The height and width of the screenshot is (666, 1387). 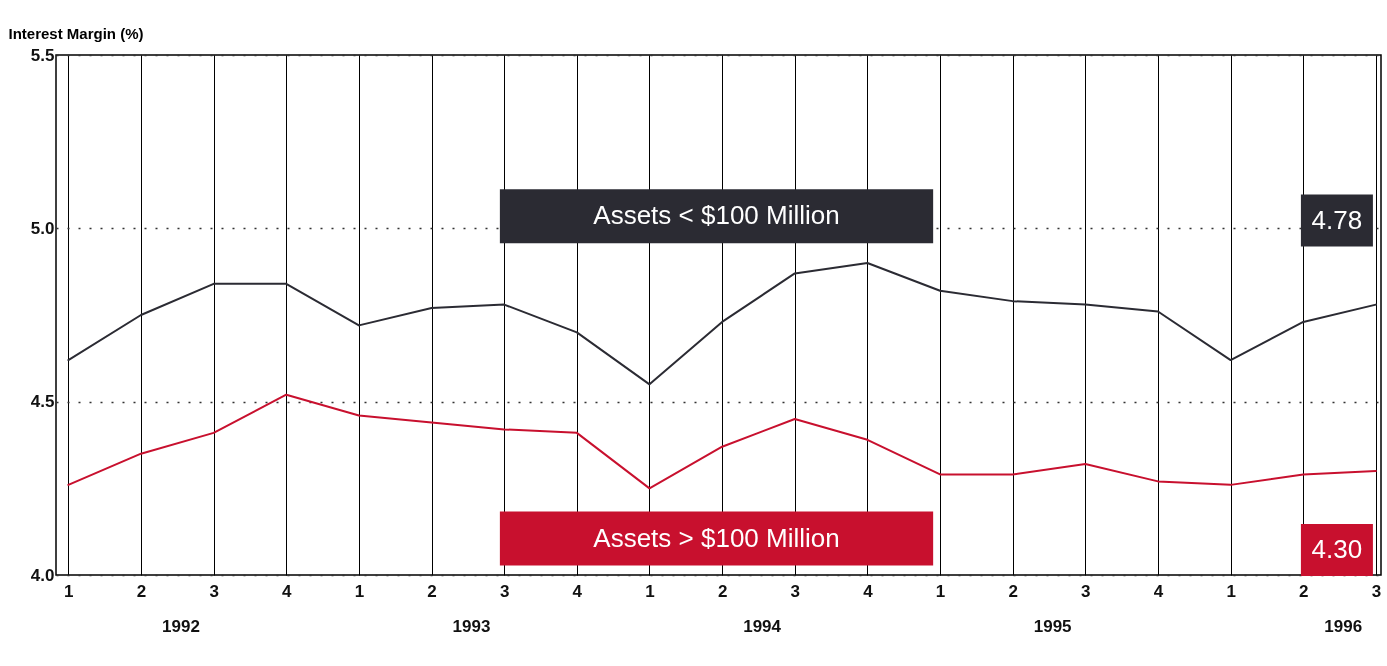 What do you see at coordinates (716, 215) in the screenshot?
I see `series-label: Assets < $100 Million` at bounding box center [716, 215].